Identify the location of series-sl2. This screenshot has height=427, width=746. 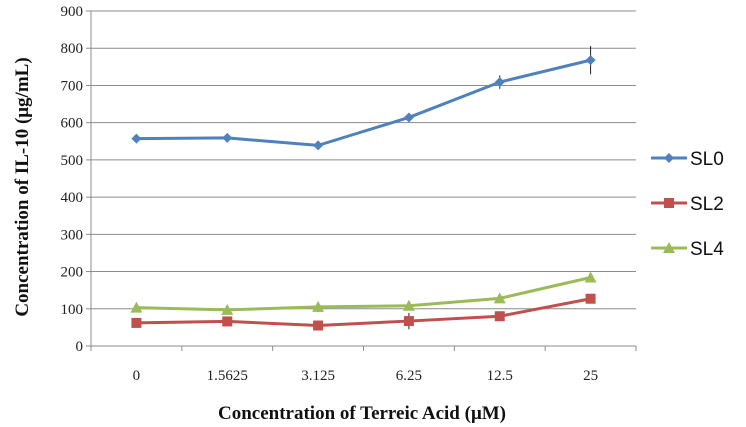
(363, 312).